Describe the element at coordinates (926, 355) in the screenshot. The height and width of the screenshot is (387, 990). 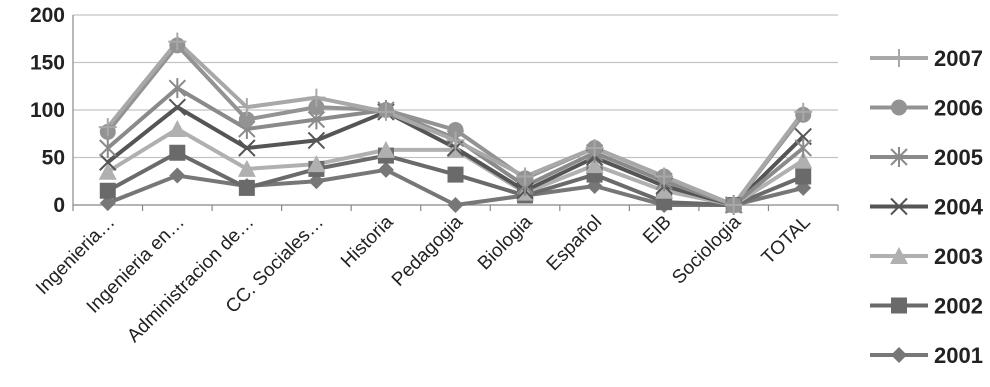
I see `legend-item-2001: 2001` at that location.